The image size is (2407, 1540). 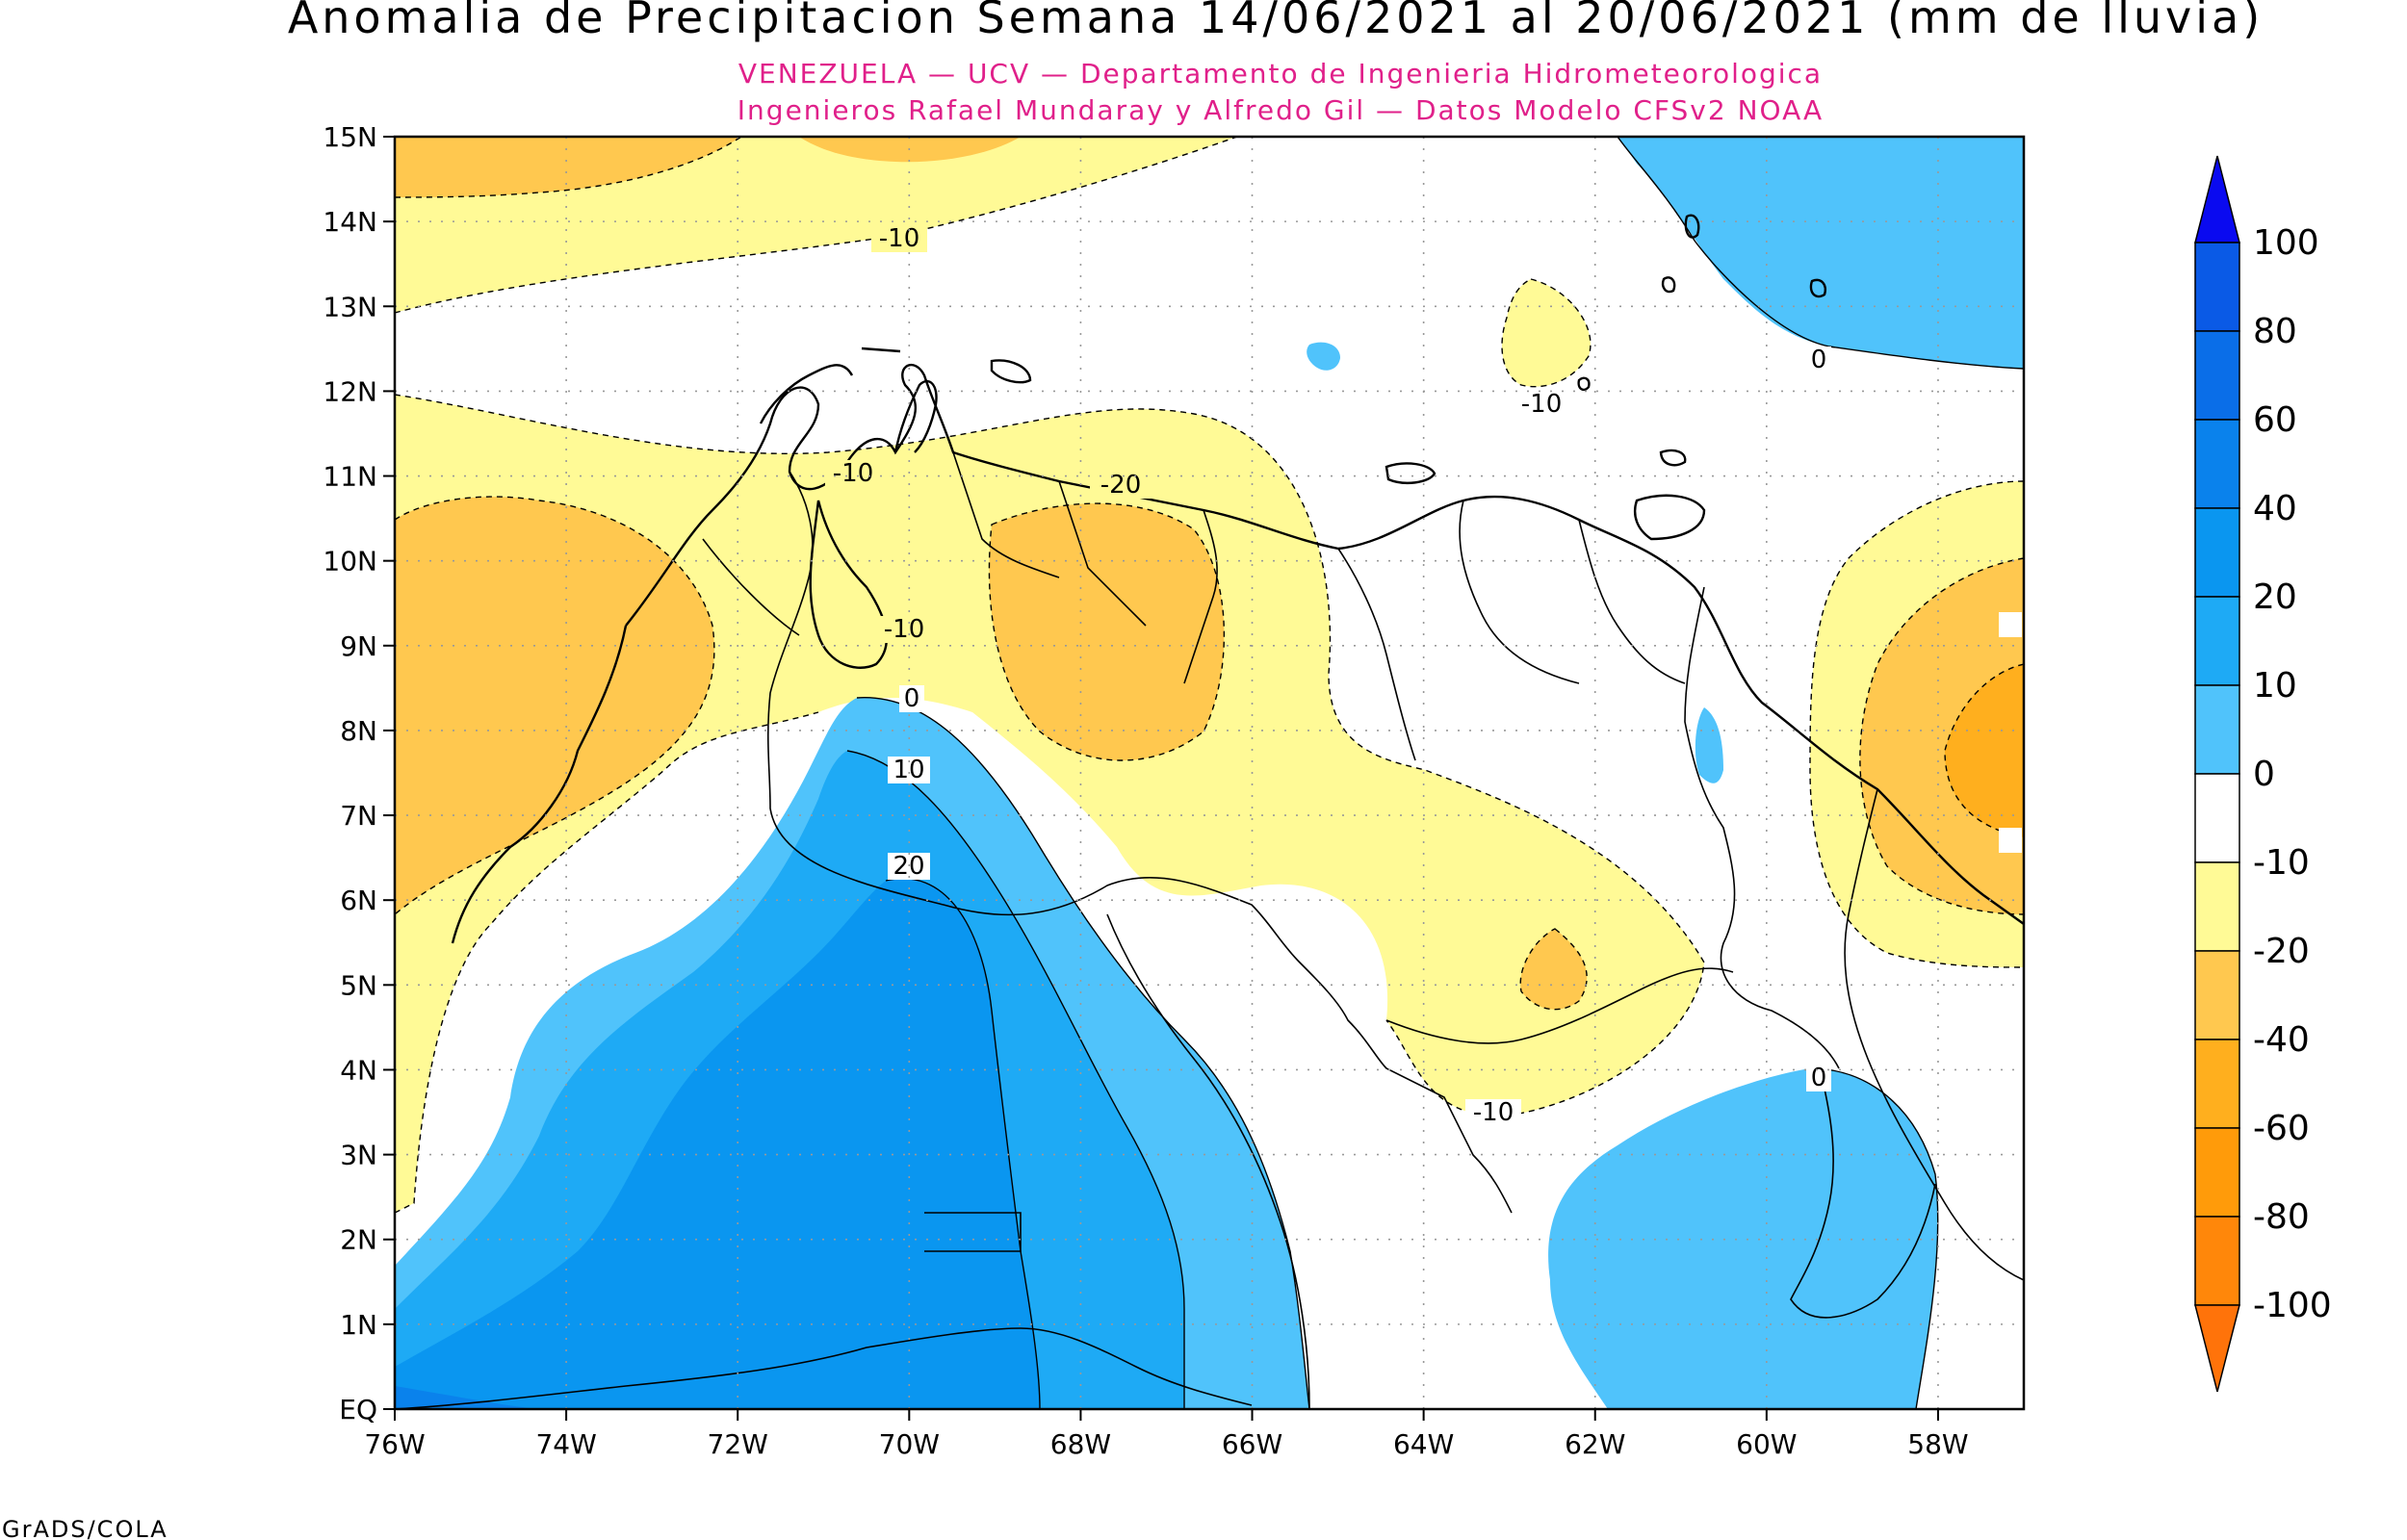 What do you see at coordinates (1423, 1444) in the screenshot?
I see `lon-tick-label: 64W` at bounding box center [1423, 1444].